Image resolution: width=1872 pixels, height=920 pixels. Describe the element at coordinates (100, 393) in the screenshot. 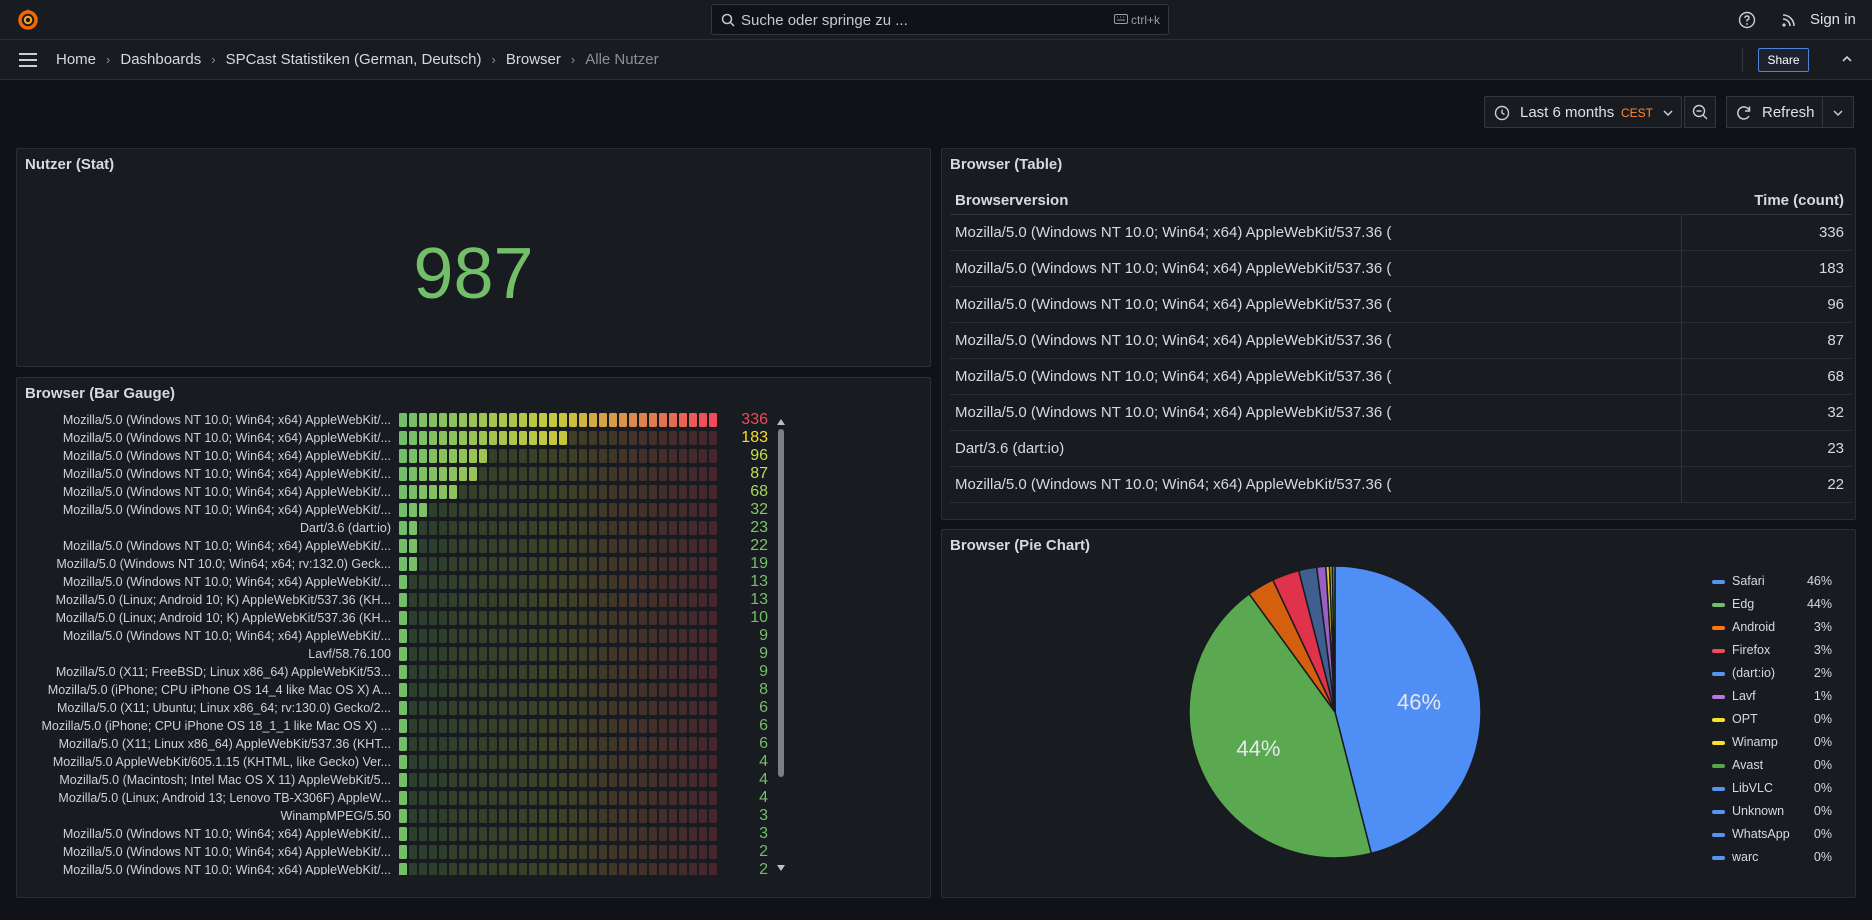

I see `panel-title: Browser (Bar Gauge)` at that location.